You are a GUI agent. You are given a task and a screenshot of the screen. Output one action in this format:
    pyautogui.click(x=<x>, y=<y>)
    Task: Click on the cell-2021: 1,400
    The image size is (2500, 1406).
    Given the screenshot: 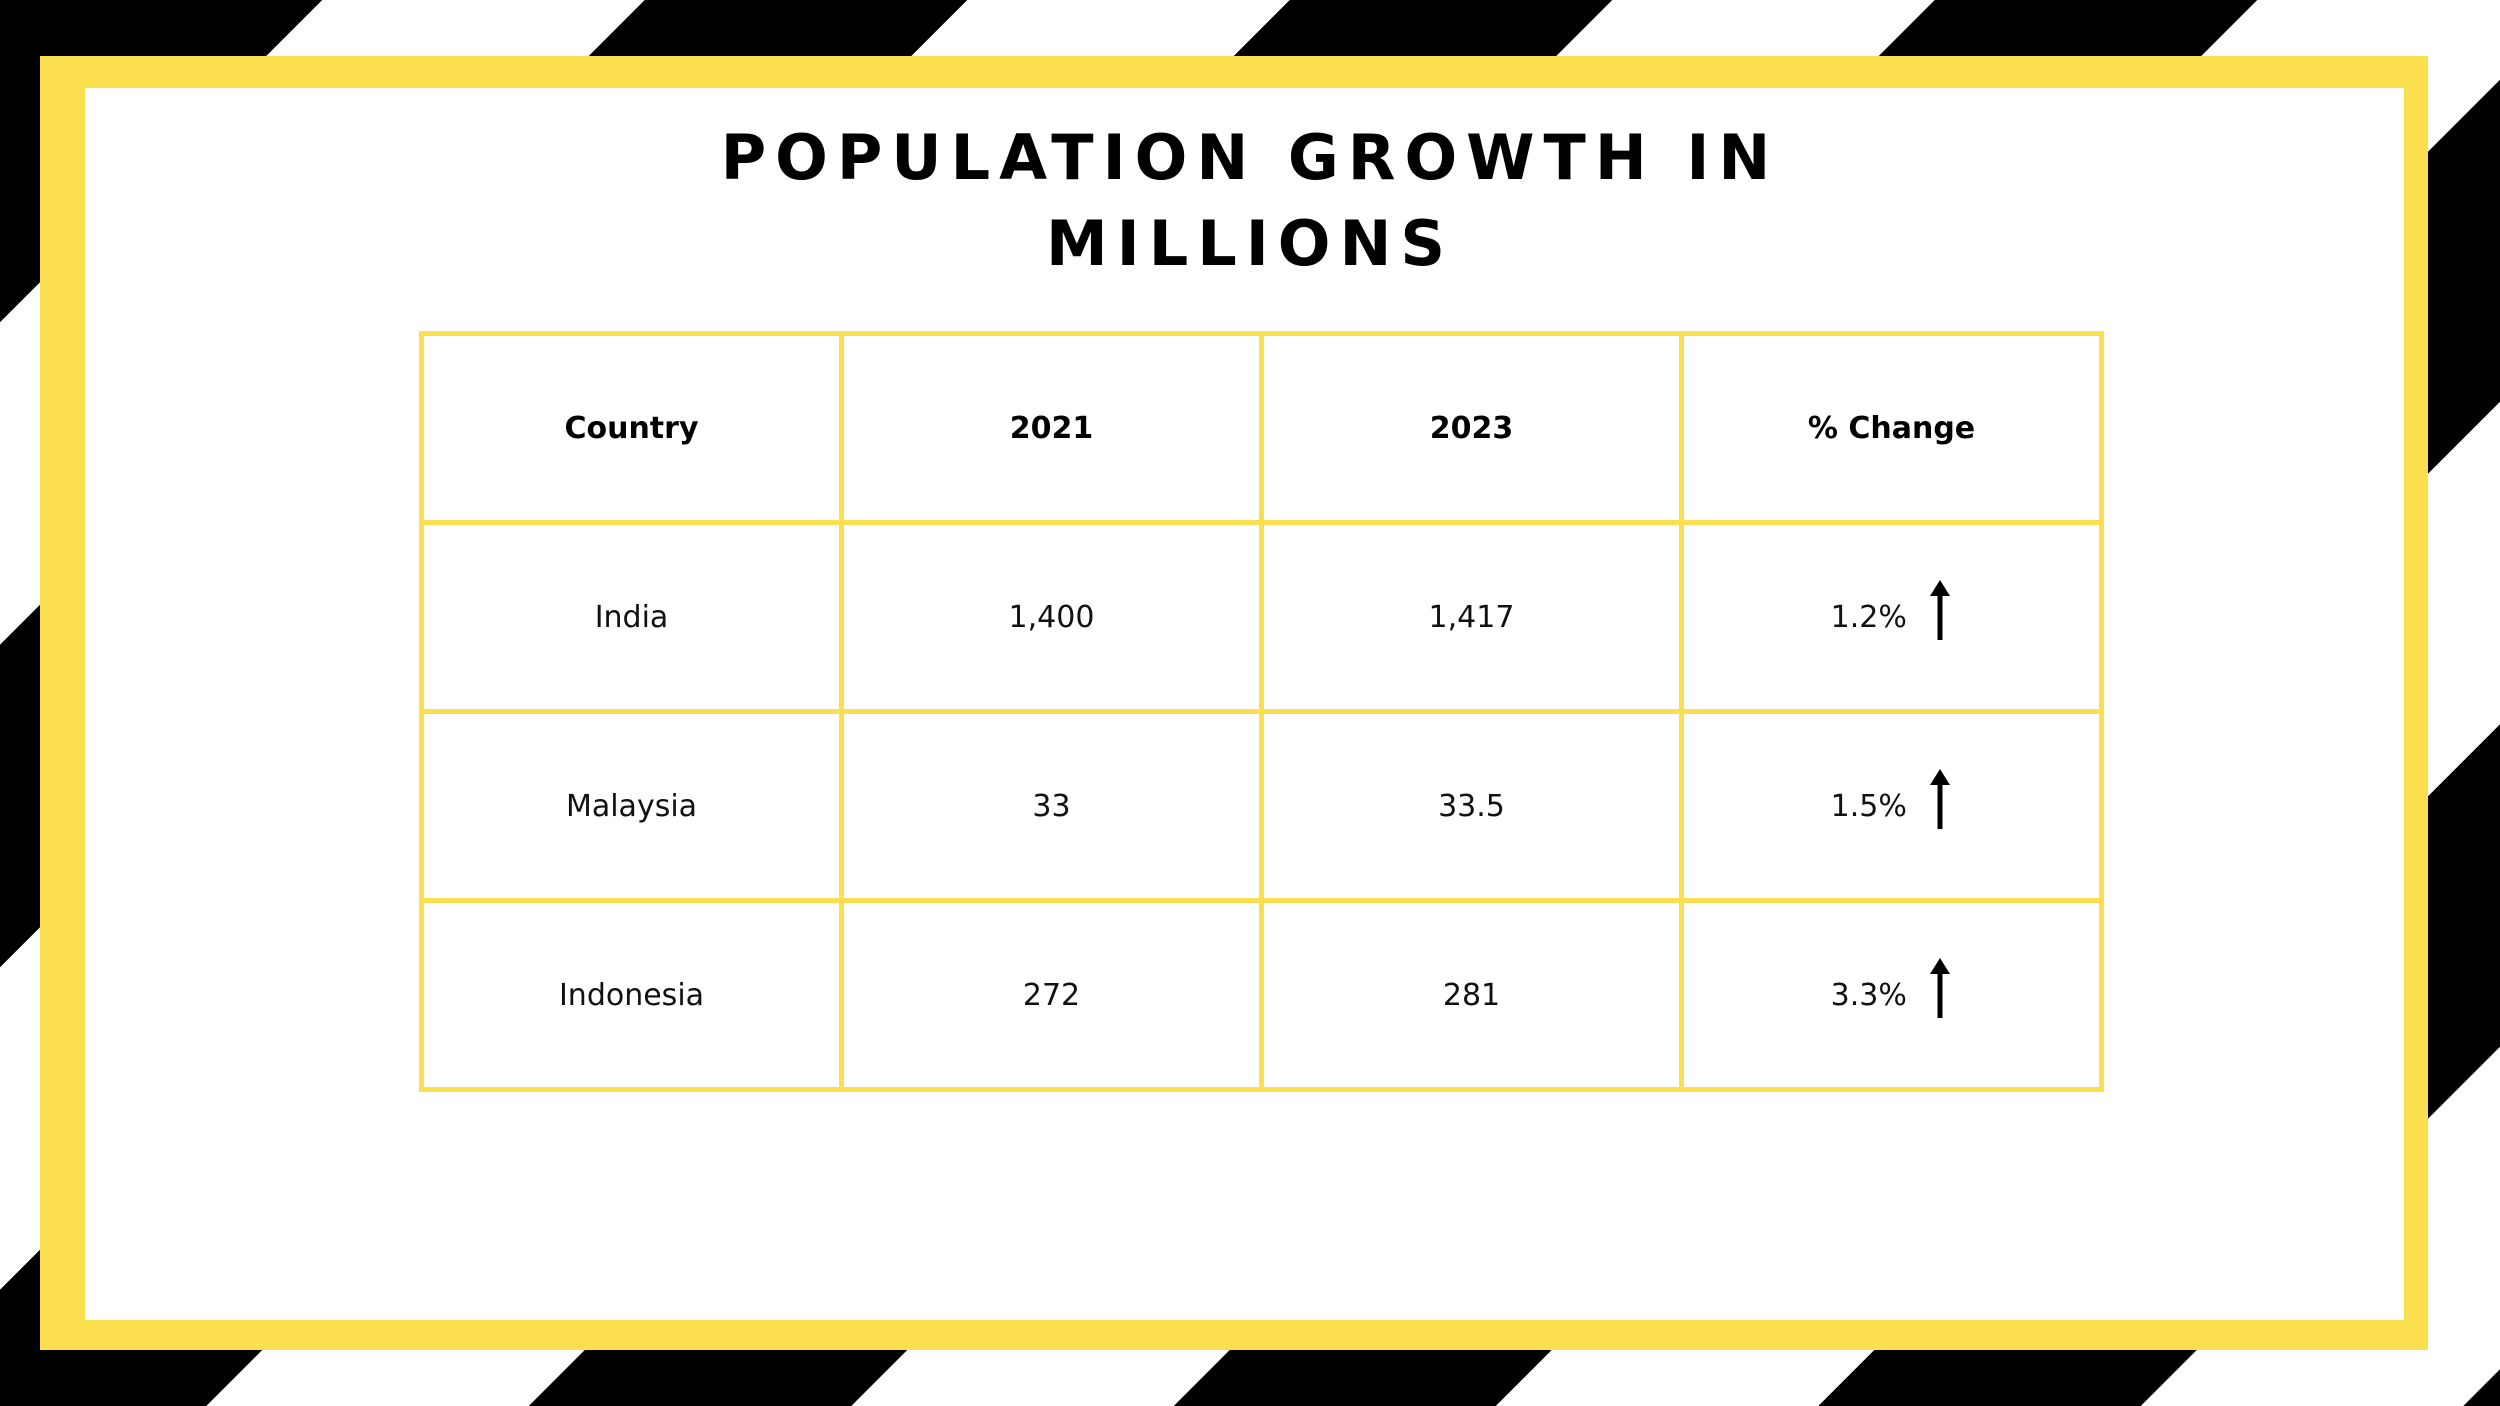 What is the action you would take?
    pyautogui.click(x=1051, y=617)
    